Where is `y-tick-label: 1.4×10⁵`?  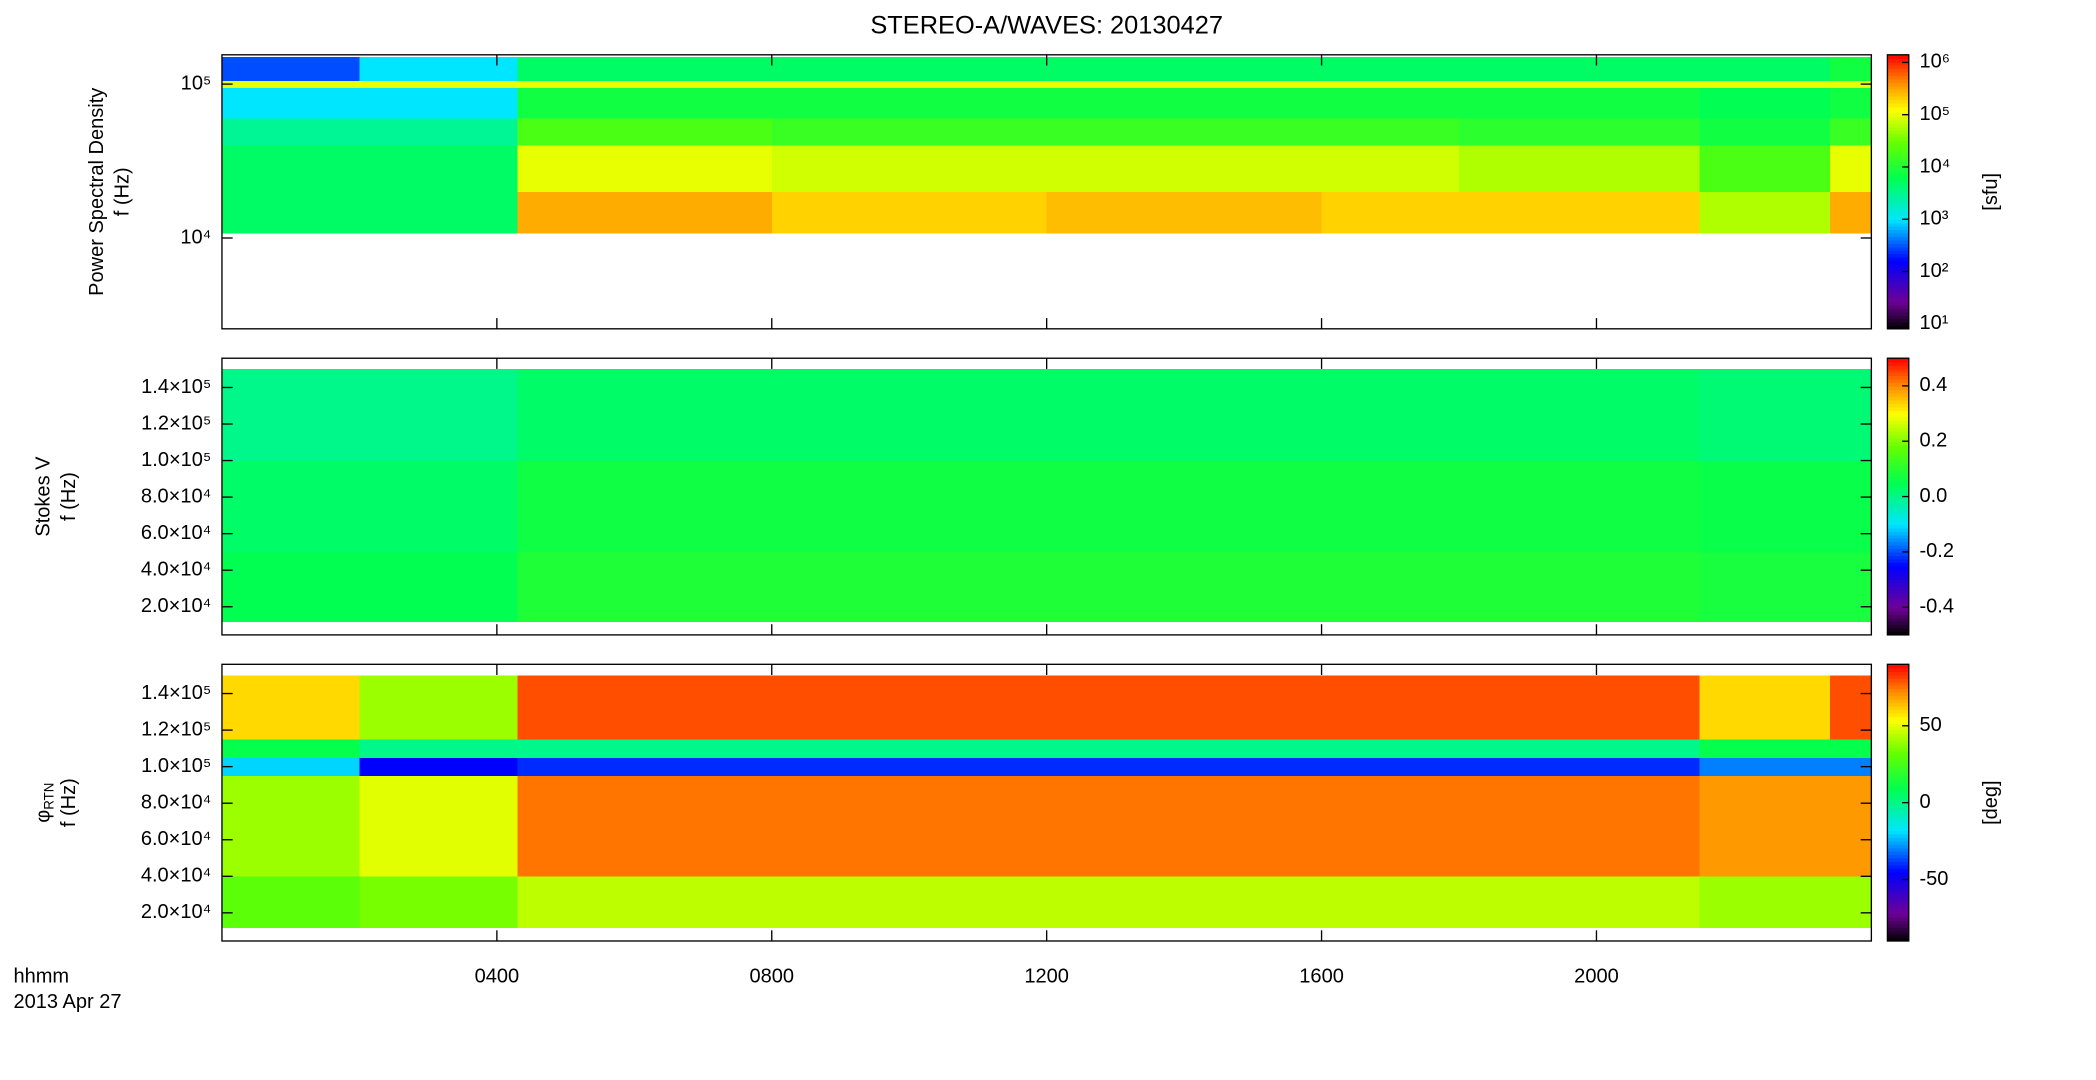 y-tick-label: 1.4×10⁵ is located at coordinates (176, 693).